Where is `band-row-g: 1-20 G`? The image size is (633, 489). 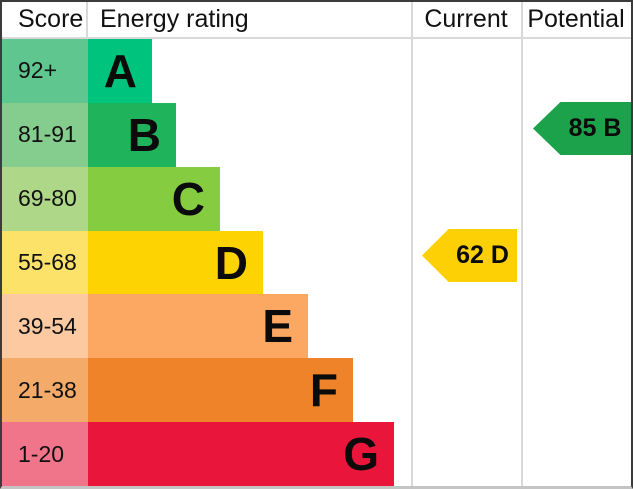
band-row-g: 1-20 G is located at coordinates (316, 454).